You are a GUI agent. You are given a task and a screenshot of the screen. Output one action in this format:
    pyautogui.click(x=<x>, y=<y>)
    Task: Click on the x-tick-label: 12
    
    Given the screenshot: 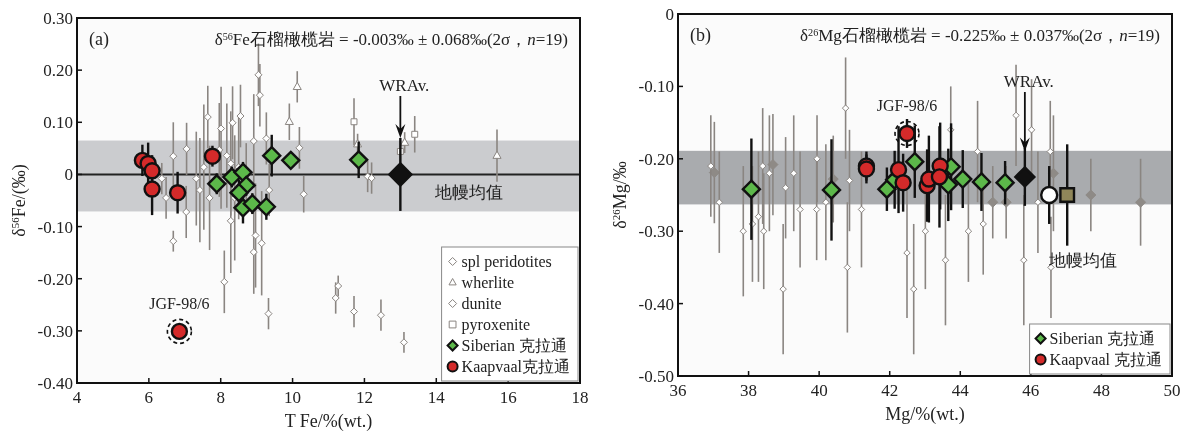 What is the action you would take?
    pyautogui.click(x=364, y=397)
    